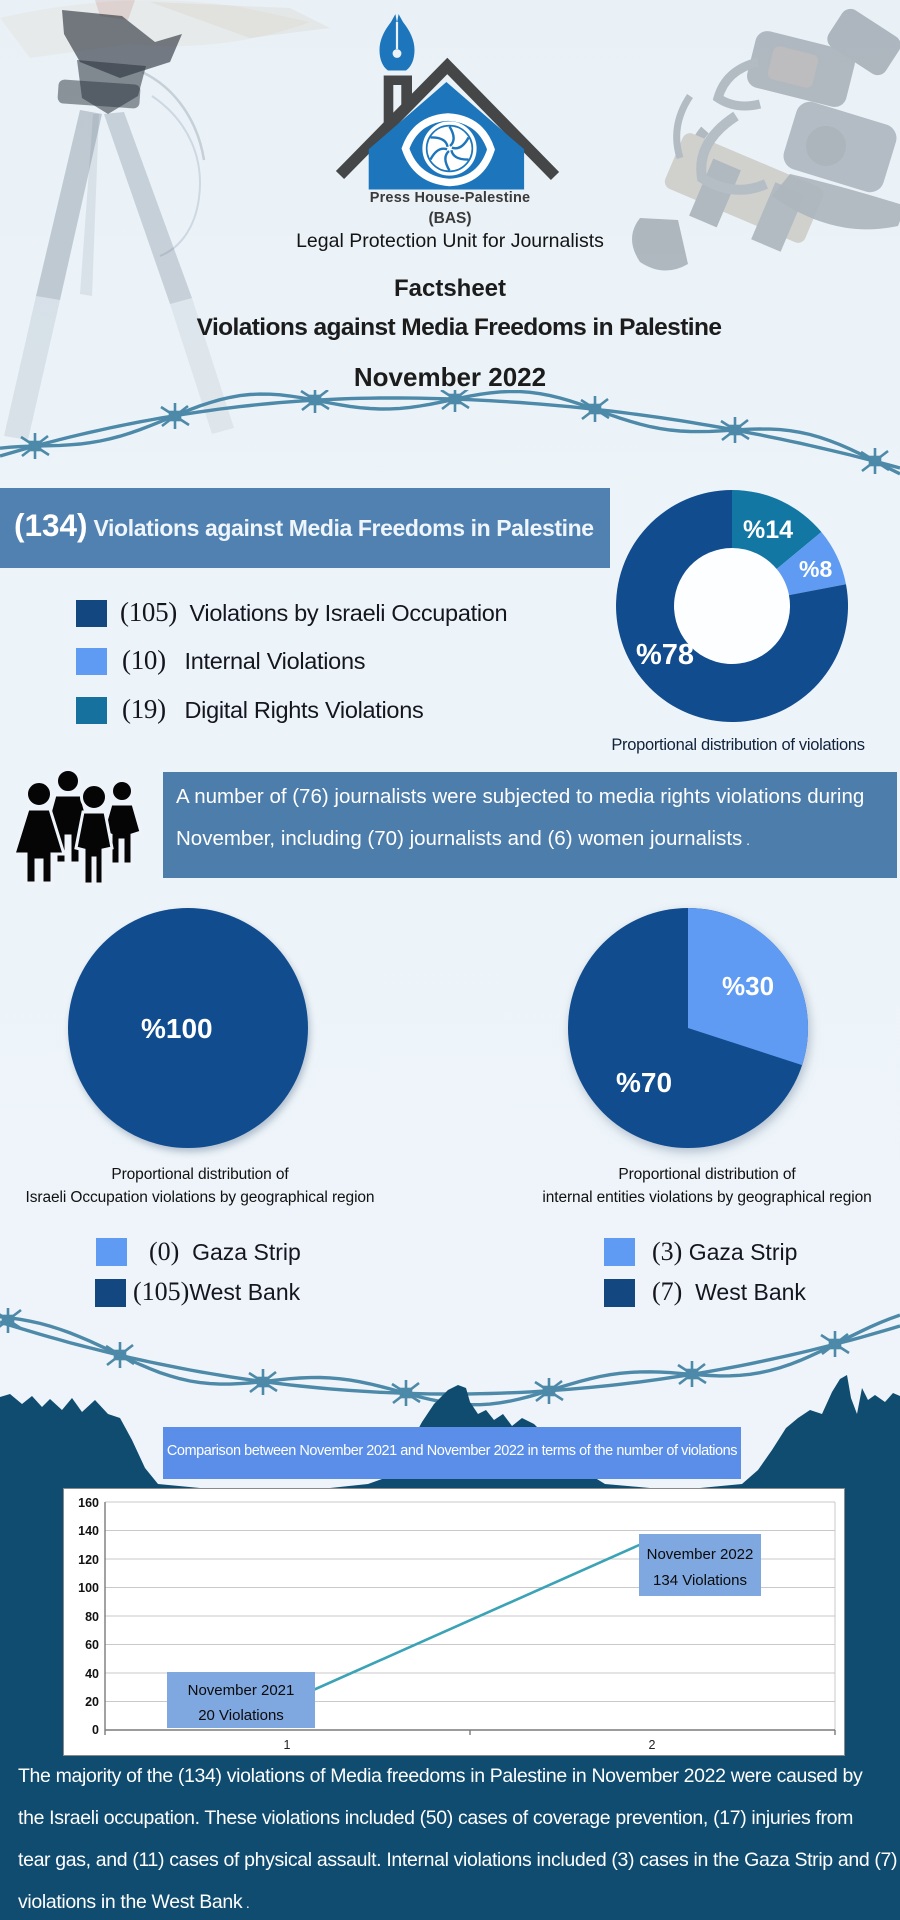  What do you see at coordinates (88, 1588) in the screenshot?
I see `svg-text: 100` at bounding box center [88, 1588].